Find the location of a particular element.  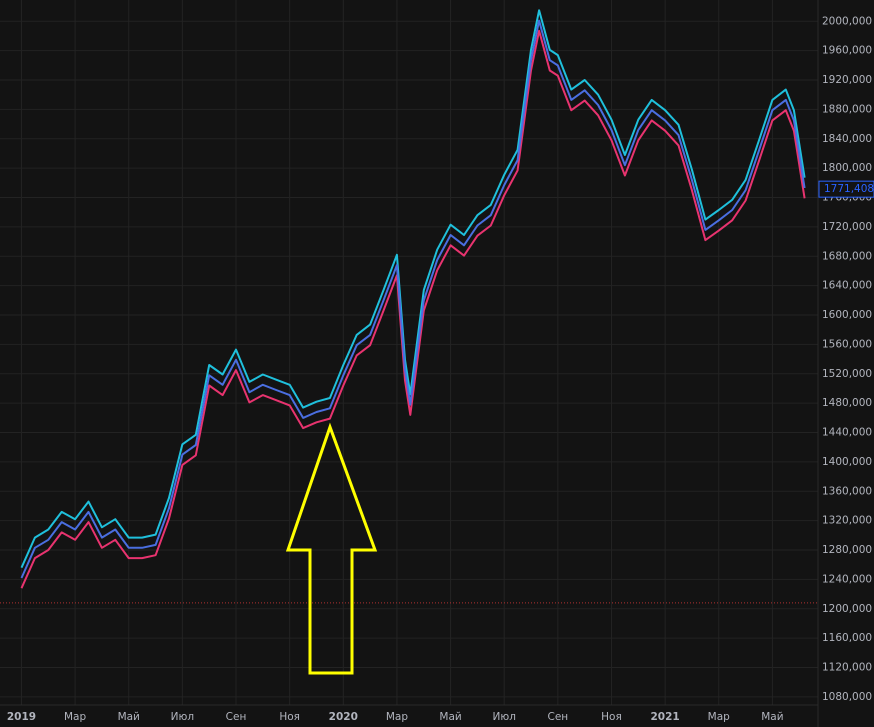

y-tick-label: 1320,000 is located at coordinates (847, 521).